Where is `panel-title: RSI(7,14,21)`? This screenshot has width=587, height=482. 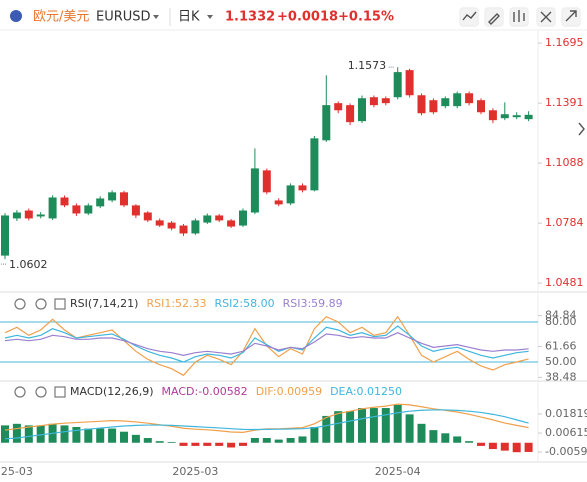 panel-title: RSI(7,14,21) is located at coordinates (104, 303).